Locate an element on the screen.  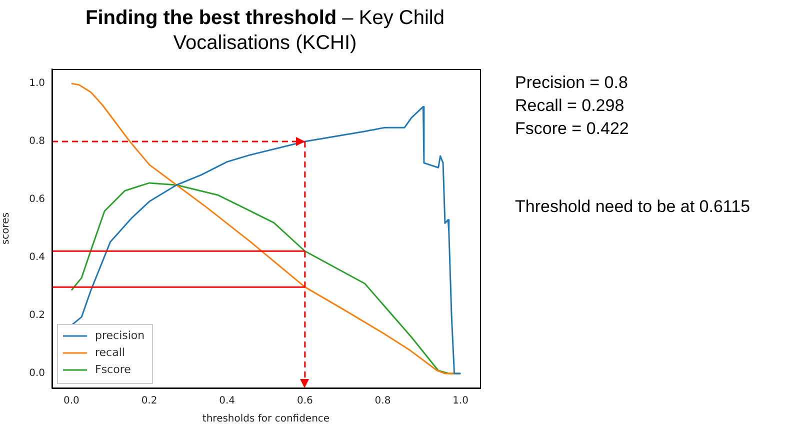
y-tick-label: 0.2 is located at coordinates (37, 316).